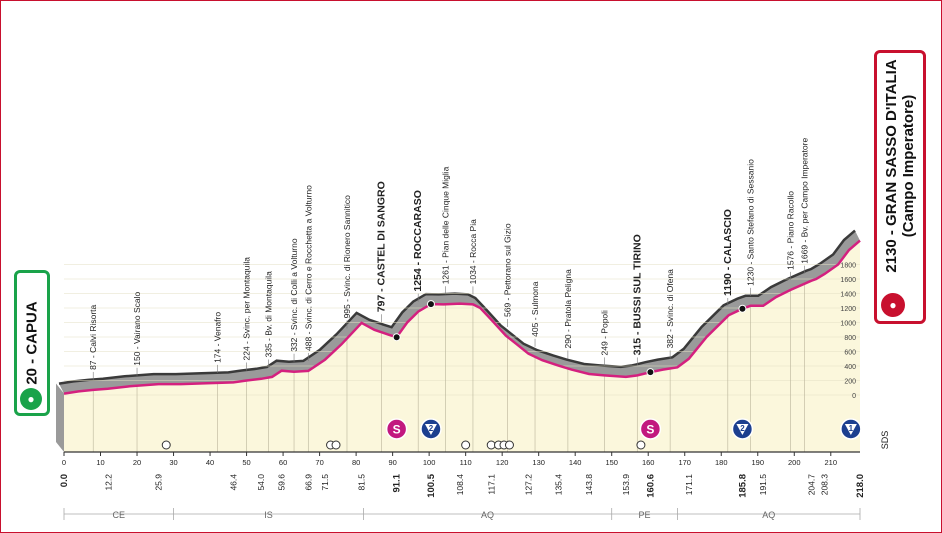 Image resolution: width=942 pixels, height=533 pixels. I want to click on km-label: 143.8, so click(589, 485).